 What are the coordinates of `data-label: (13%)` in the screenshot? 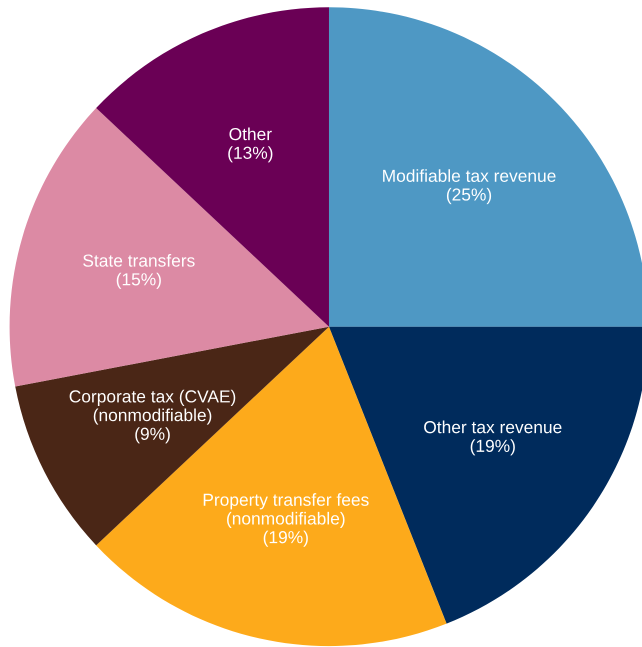 It's located at (250, 154).